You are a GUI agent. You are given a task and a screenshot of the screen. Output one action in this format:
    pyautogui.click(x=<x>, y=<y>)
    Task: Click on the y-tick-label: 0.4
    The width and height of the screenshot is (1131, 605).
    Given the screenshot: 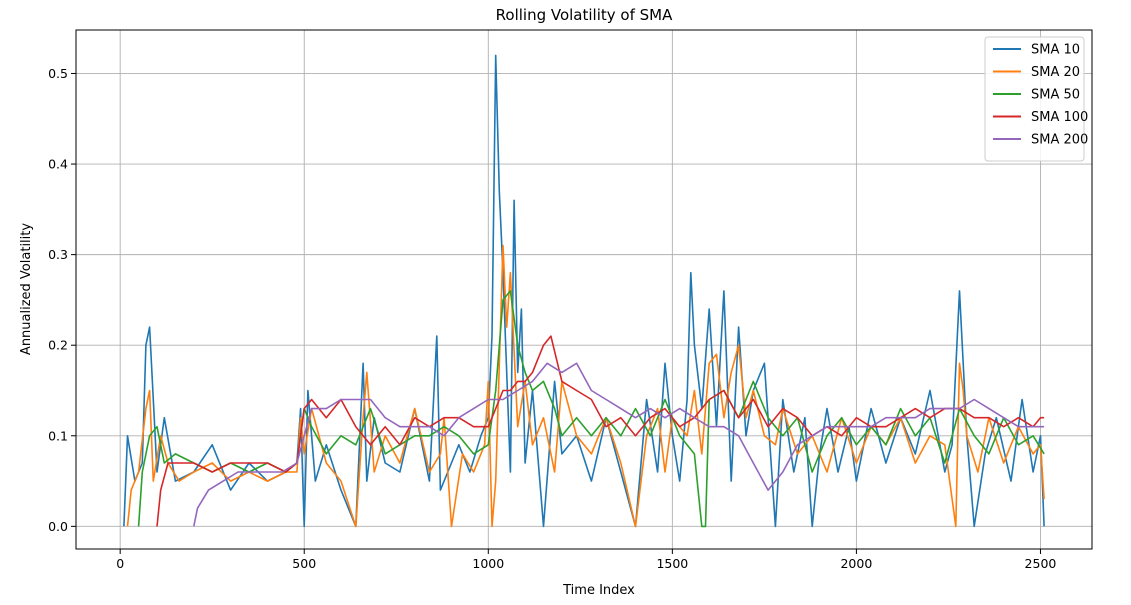 What is the action you would take?
    pyautogui.click(x=58, y=164)
    